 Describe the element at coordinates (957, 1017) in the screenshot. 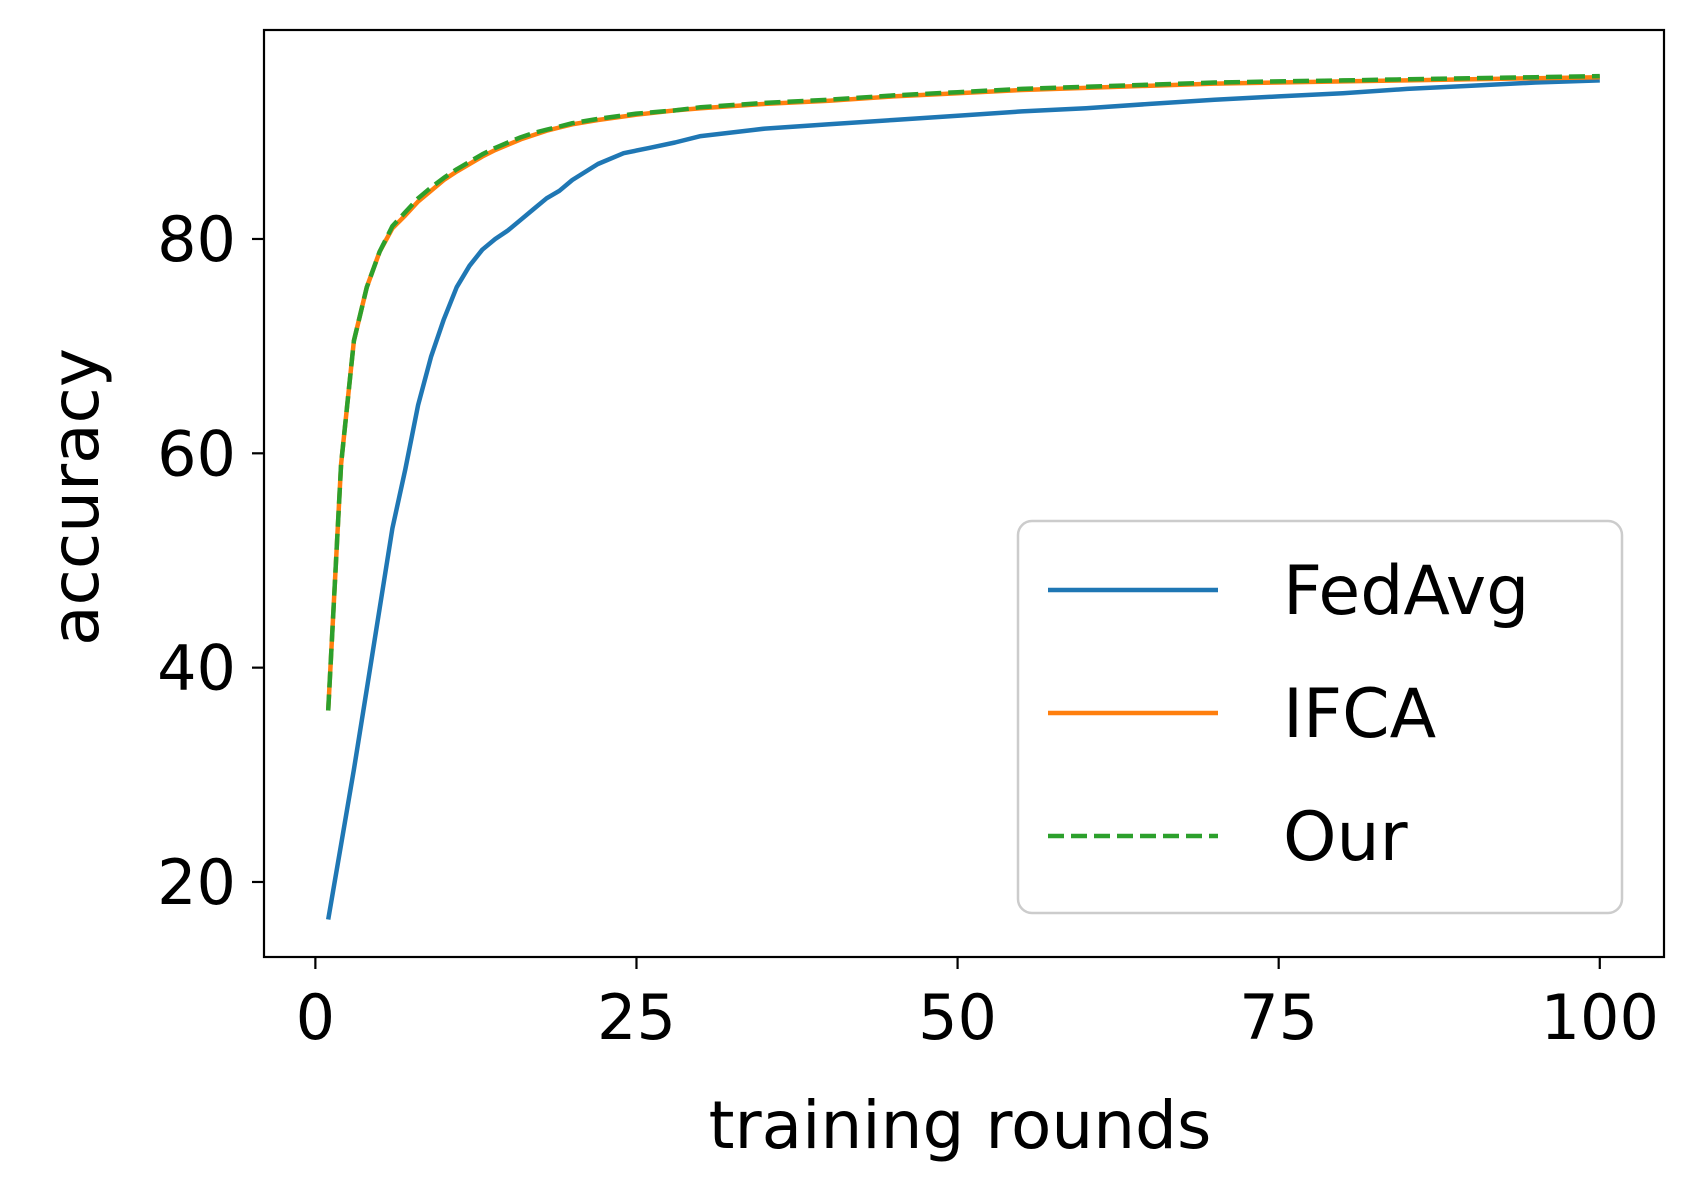

I see `x-tick-label: 50` at that location.